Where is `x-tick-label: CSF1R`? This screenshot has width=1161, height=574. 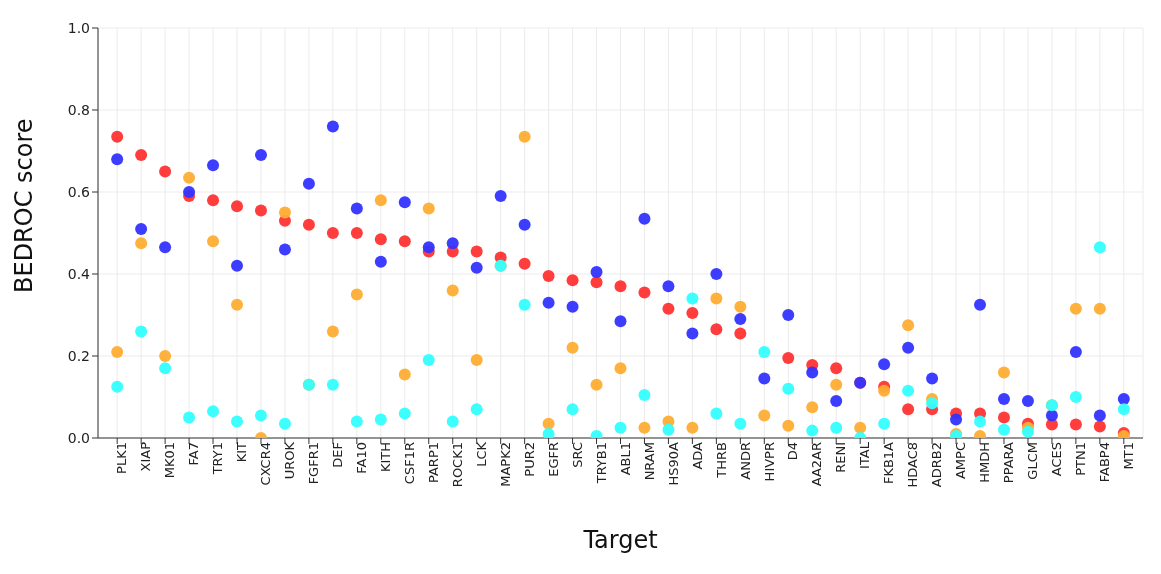
x-tick-label: CSF1R is located at coordinates (410, 463).